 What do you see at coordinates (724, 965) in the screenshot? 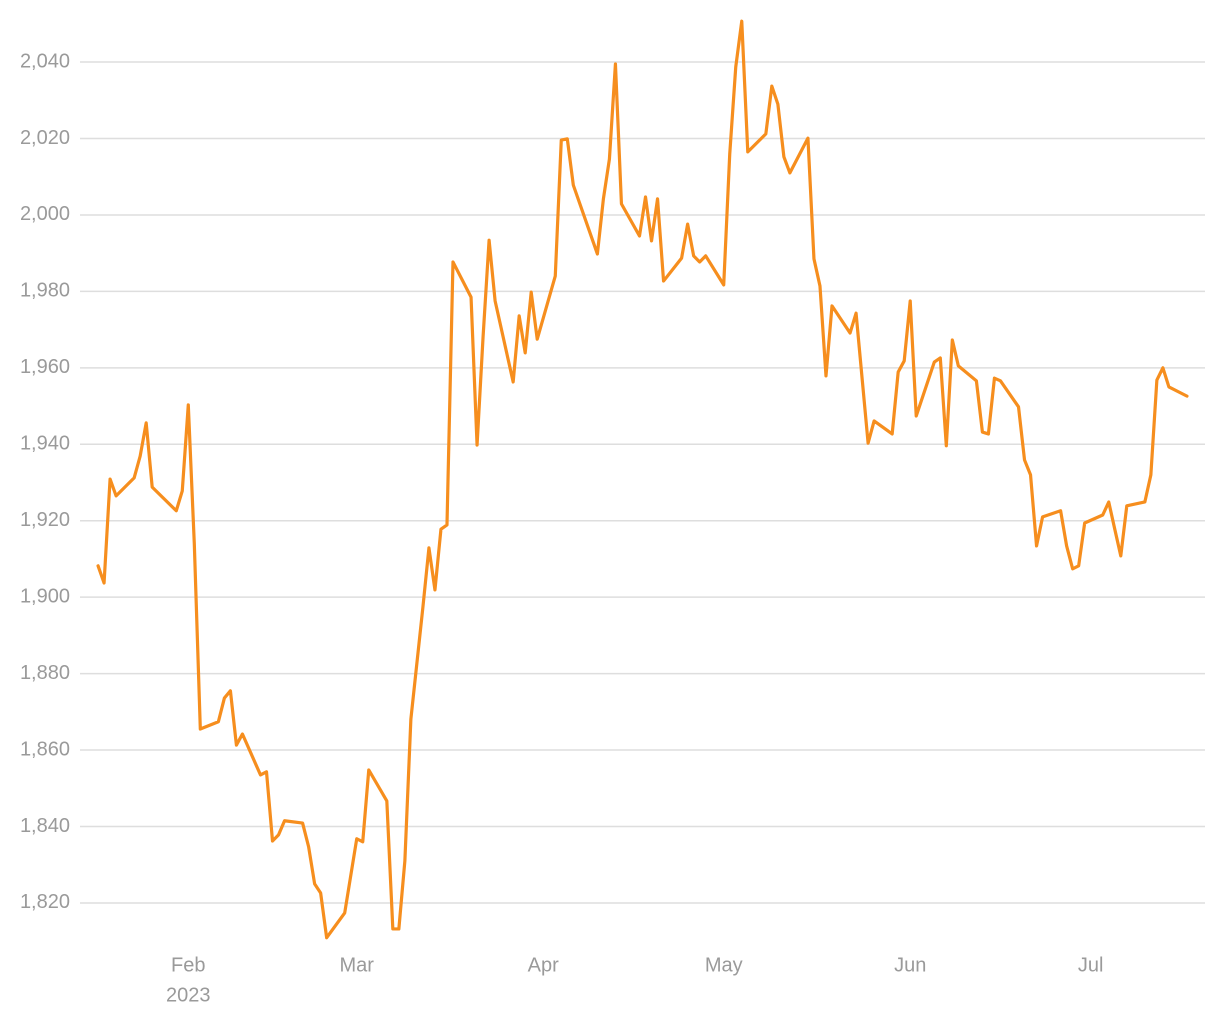
I see `x-tick-label: May` at bounding box center [724, 965].